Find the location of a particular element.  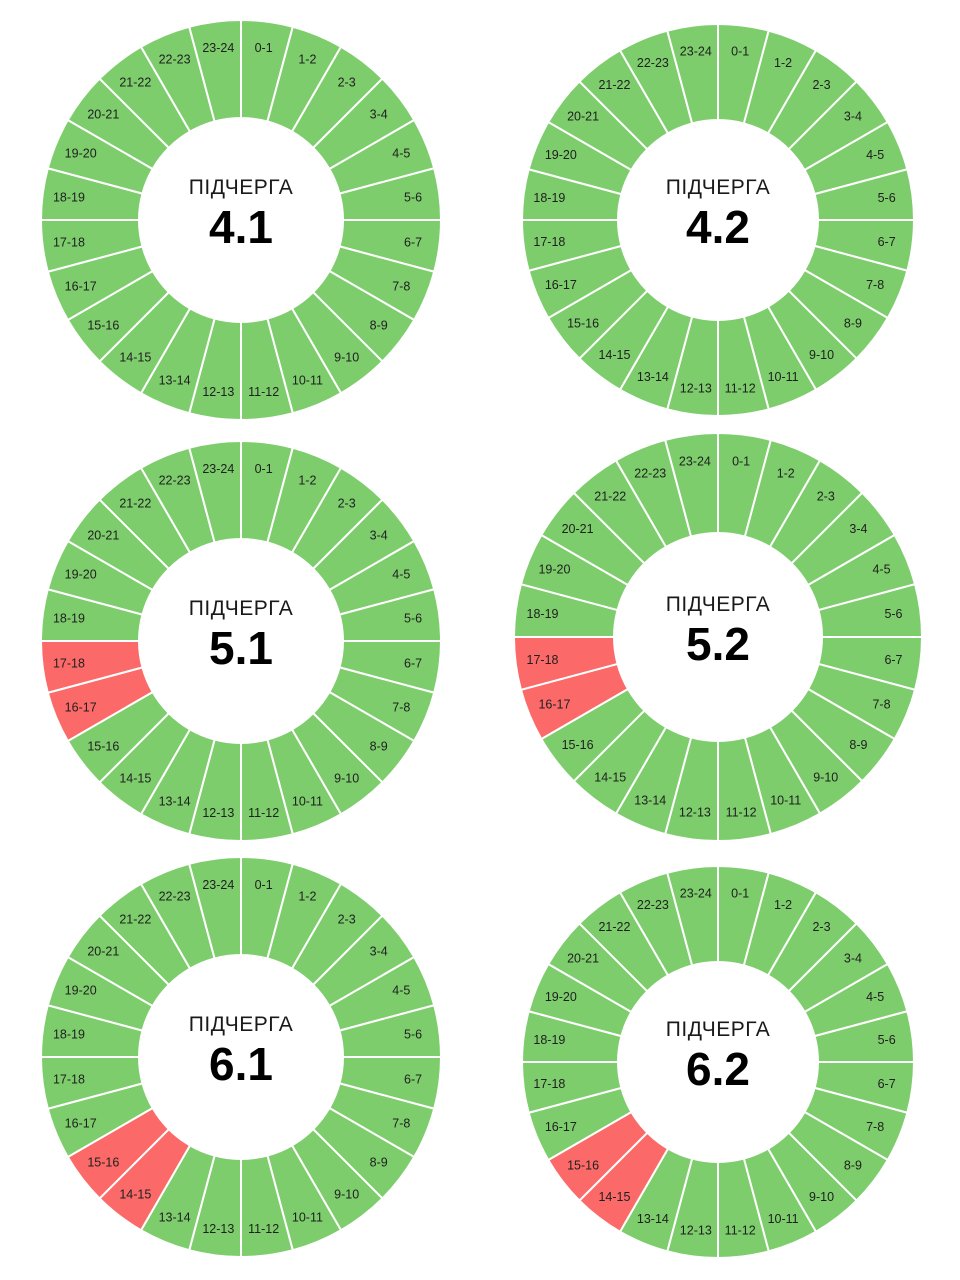

wheel-number: 6.1 is located at coordinates (241, 1064).